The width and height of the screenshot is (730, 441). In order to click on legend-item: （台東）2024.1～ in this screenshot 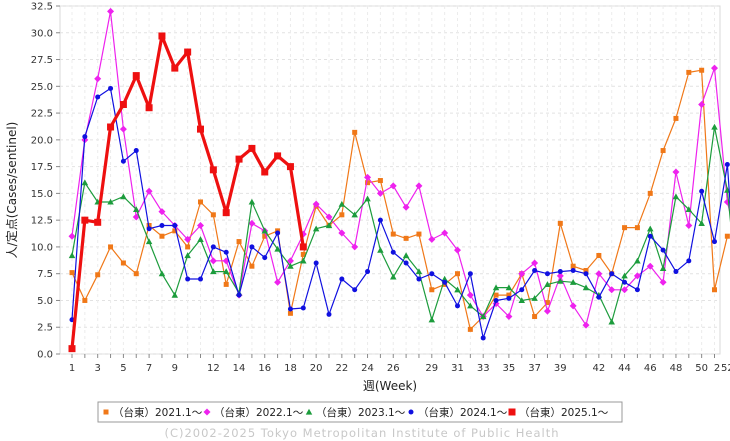, I will do `click(458, 412)`.